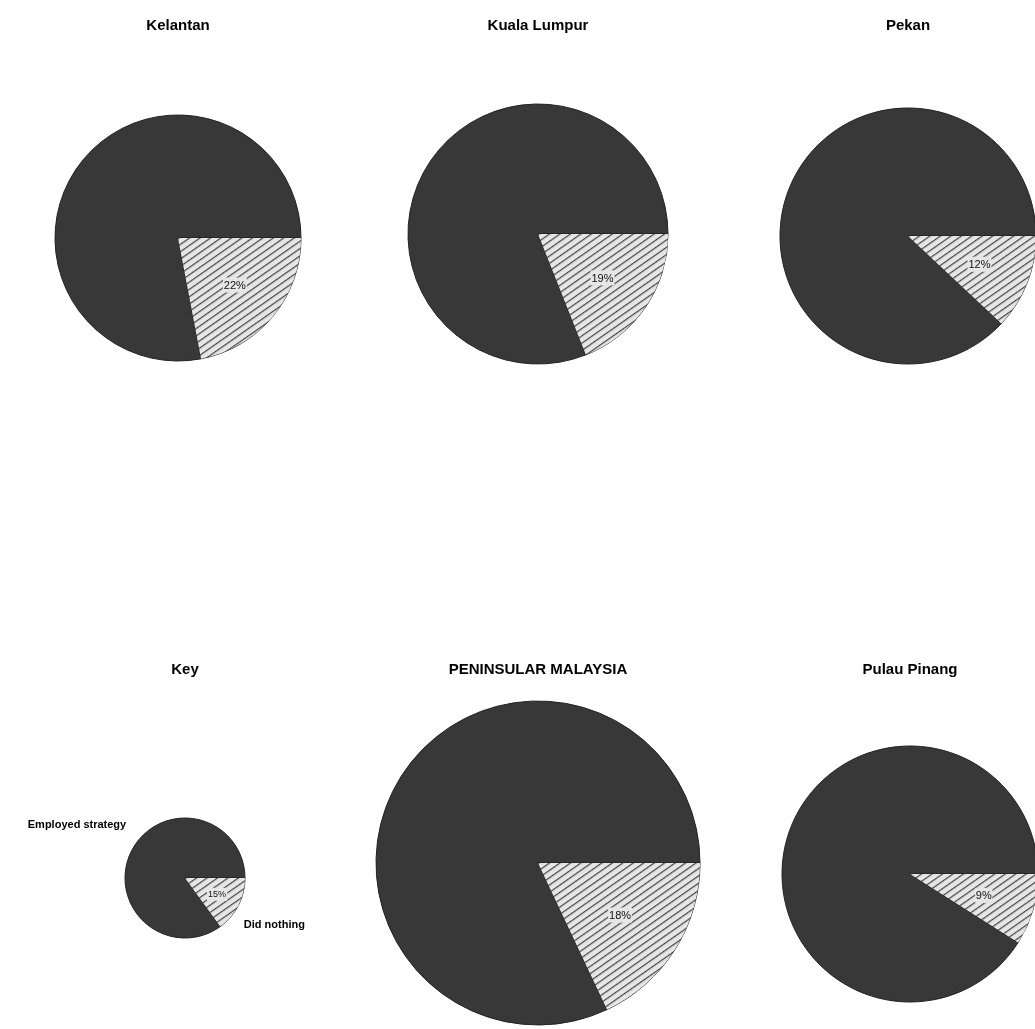  Describe the element at coordinates (908, 24) in the screenshot. I see `chart-title: Pekan` at that location.